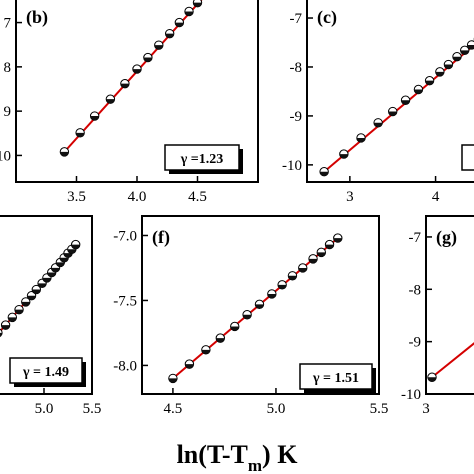  I want to click on y-tick-label: -8.0, so click(125, 366).